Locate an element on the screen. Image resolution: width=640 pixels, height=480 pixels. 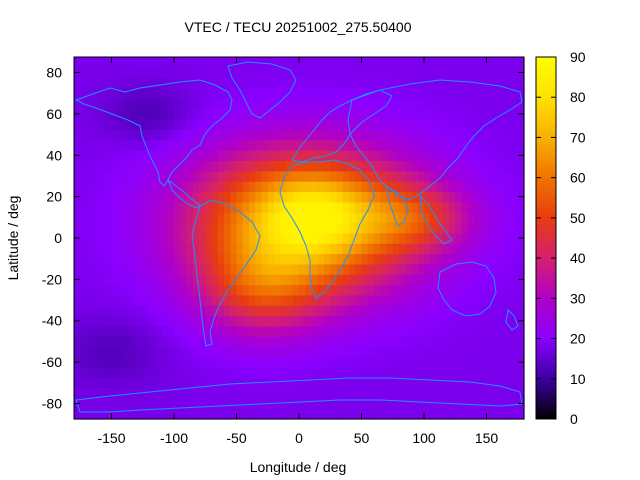
coast-europe is located at coordinates (342, 126).